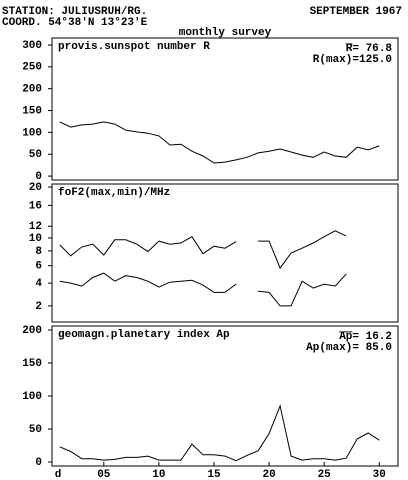 The height and width of the screenshot is (480, 408). Describe the element at coordinates (104, 474) in the screenshot. I see `x-tick-label: 05` at that location.